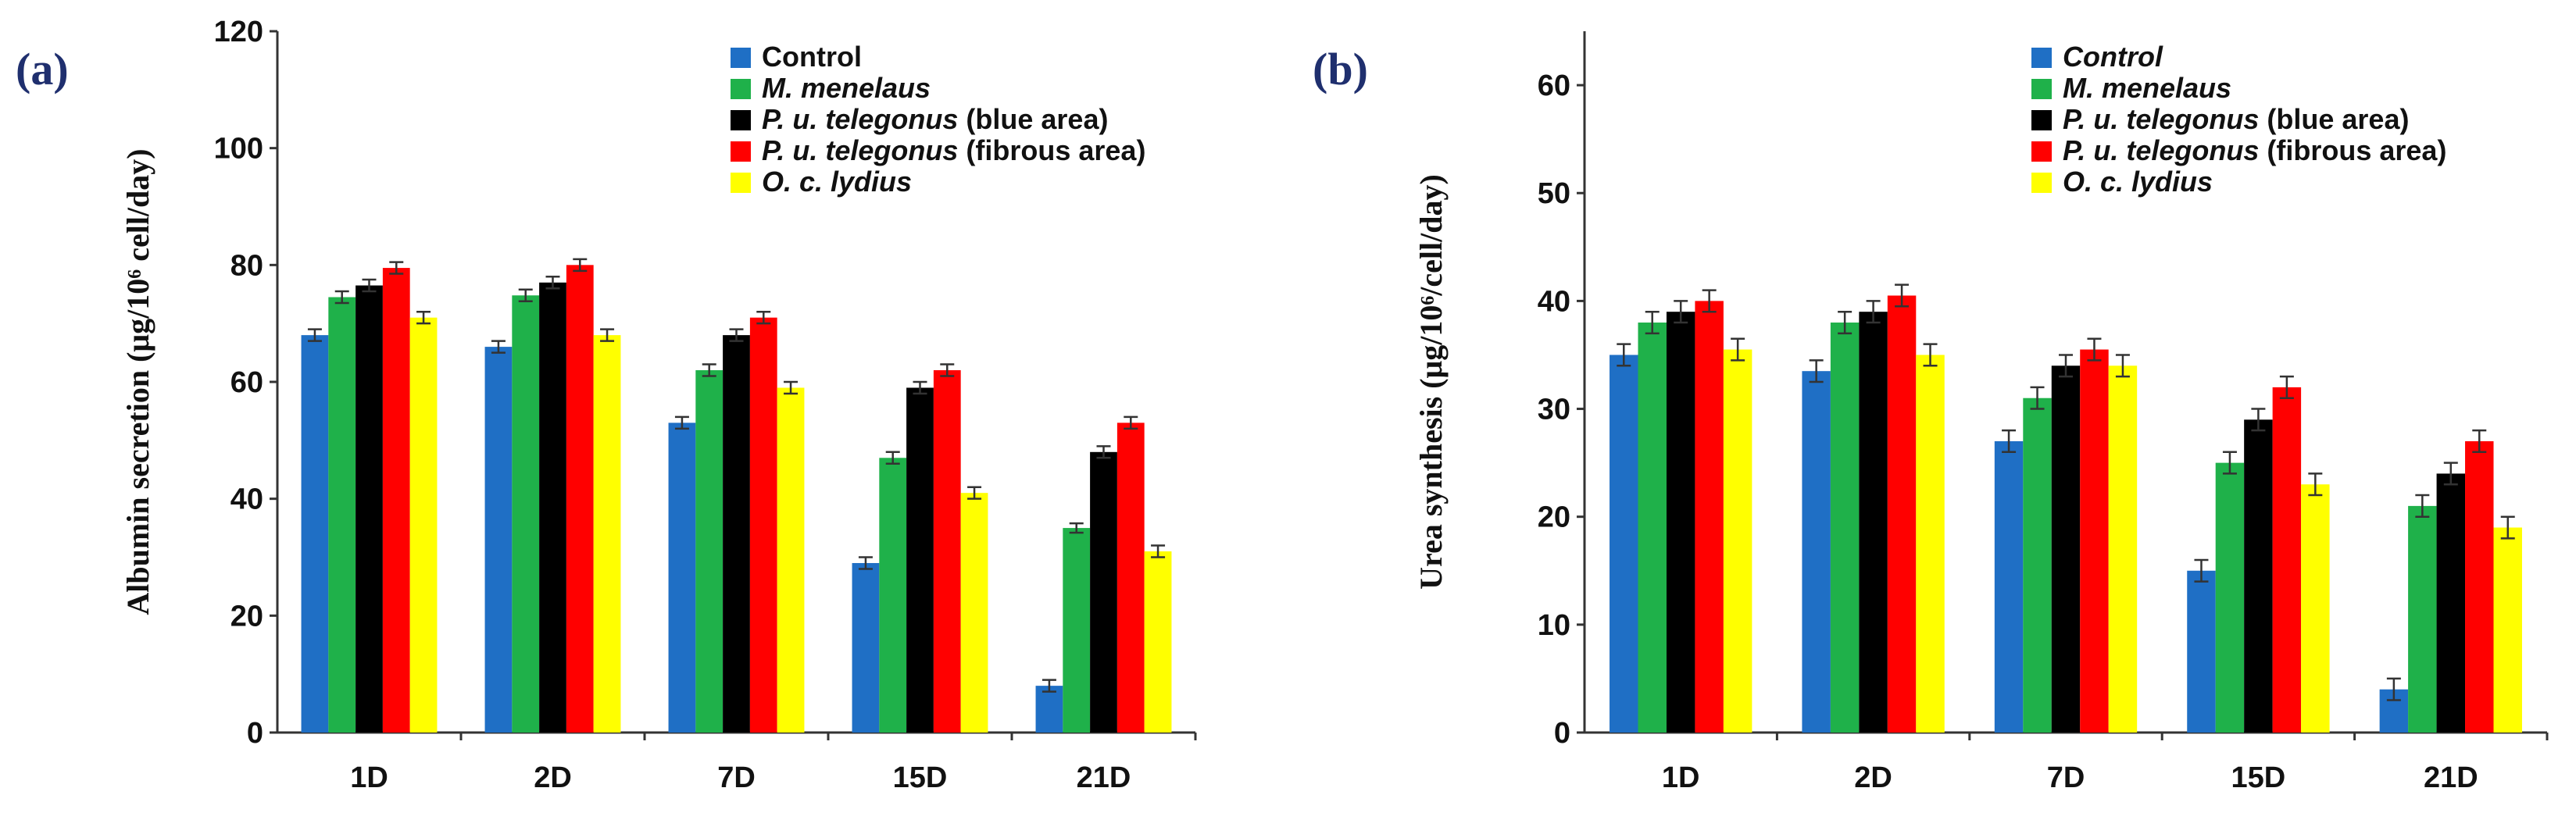 The image size is (2576, 820). Describe the element at coordinates (137, 381) in the screenshot. I see `y-axis-label: Albumin secretion (μg/10⁶ cell/day)` at that location.